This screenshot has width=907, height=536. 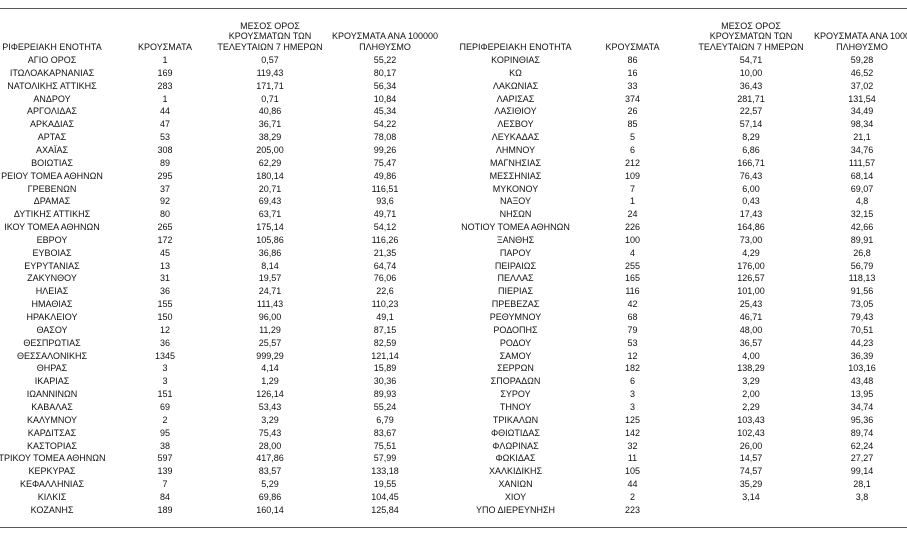 What do you see at coordinates (751, 291) in the screenshot?
I see `seven-day-average: 101,00` at bounding box center [751, 291].